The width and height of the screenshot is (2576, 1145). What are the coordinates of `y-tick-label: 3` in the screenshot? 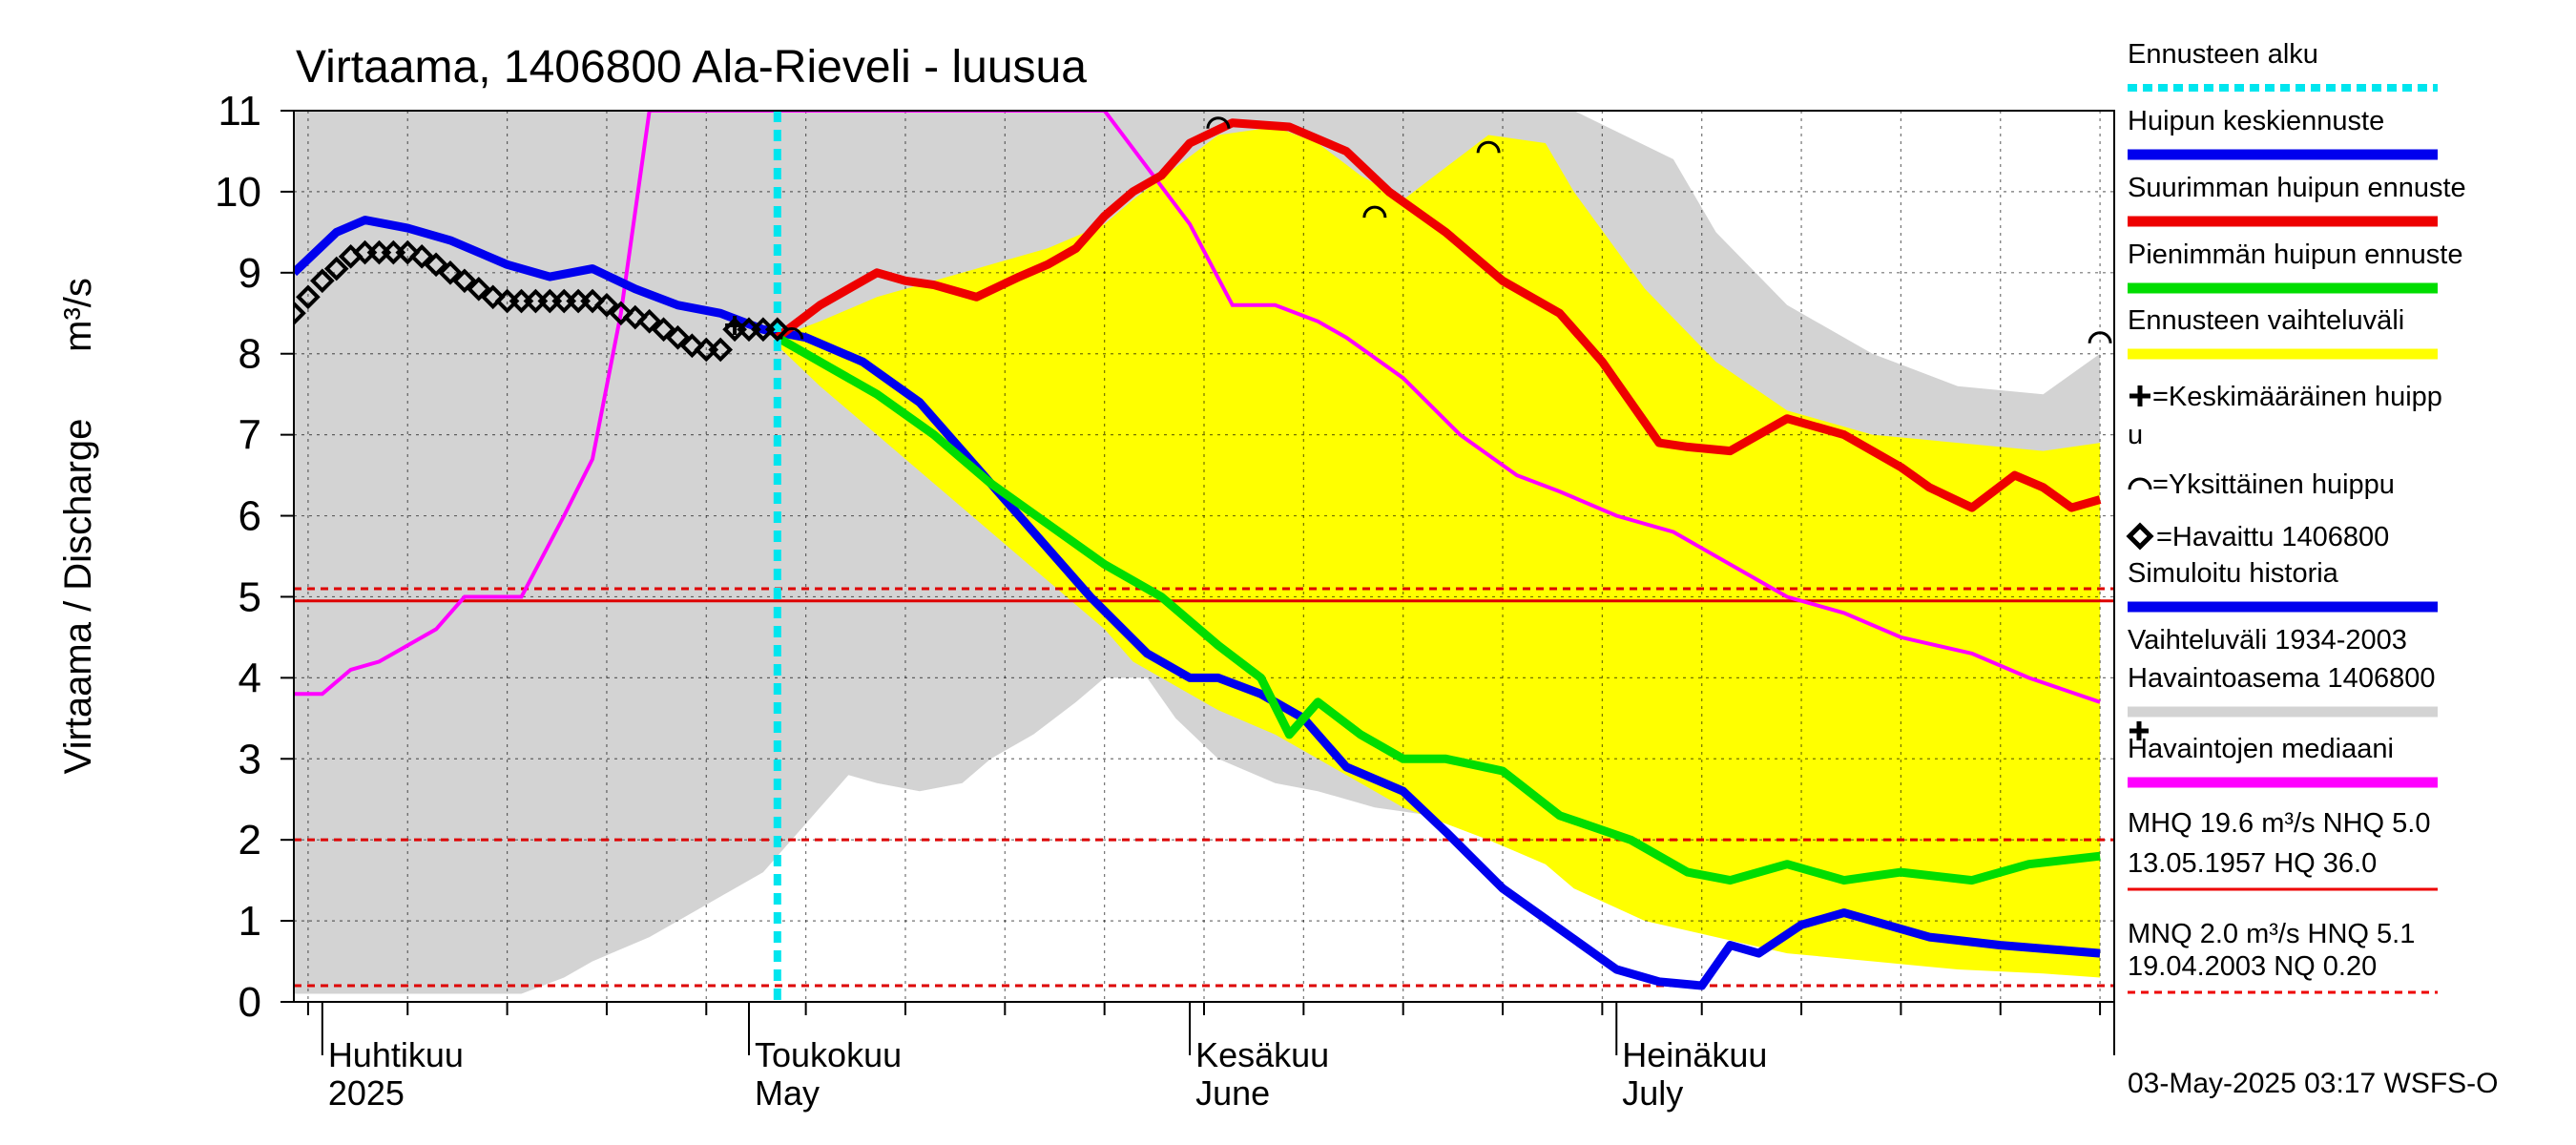 It's located at (250, 759).